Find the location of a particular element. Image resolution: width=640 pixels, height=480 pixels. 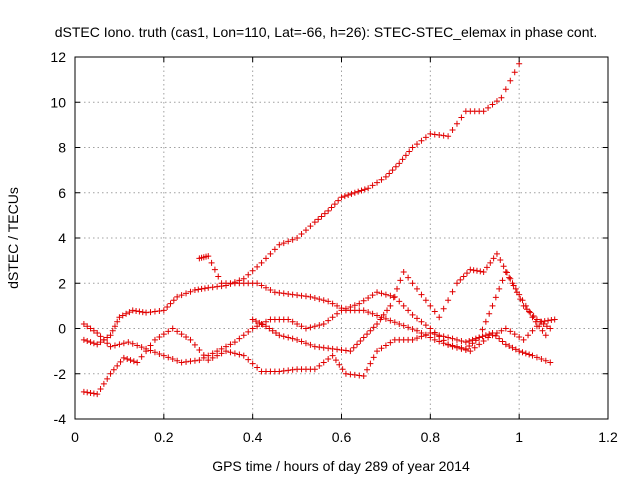

x-tick-label: 0.4 is located at coordinates (253, 437).